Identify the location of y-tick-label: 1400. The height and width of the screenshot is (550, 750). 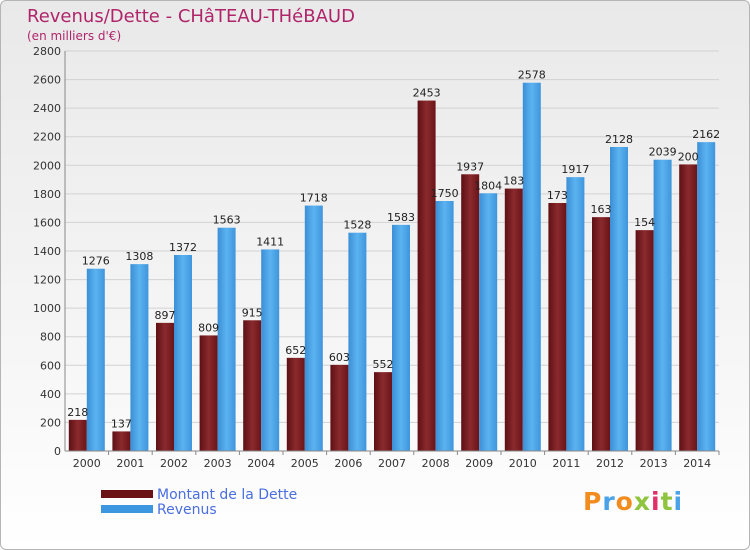
(47, 251).